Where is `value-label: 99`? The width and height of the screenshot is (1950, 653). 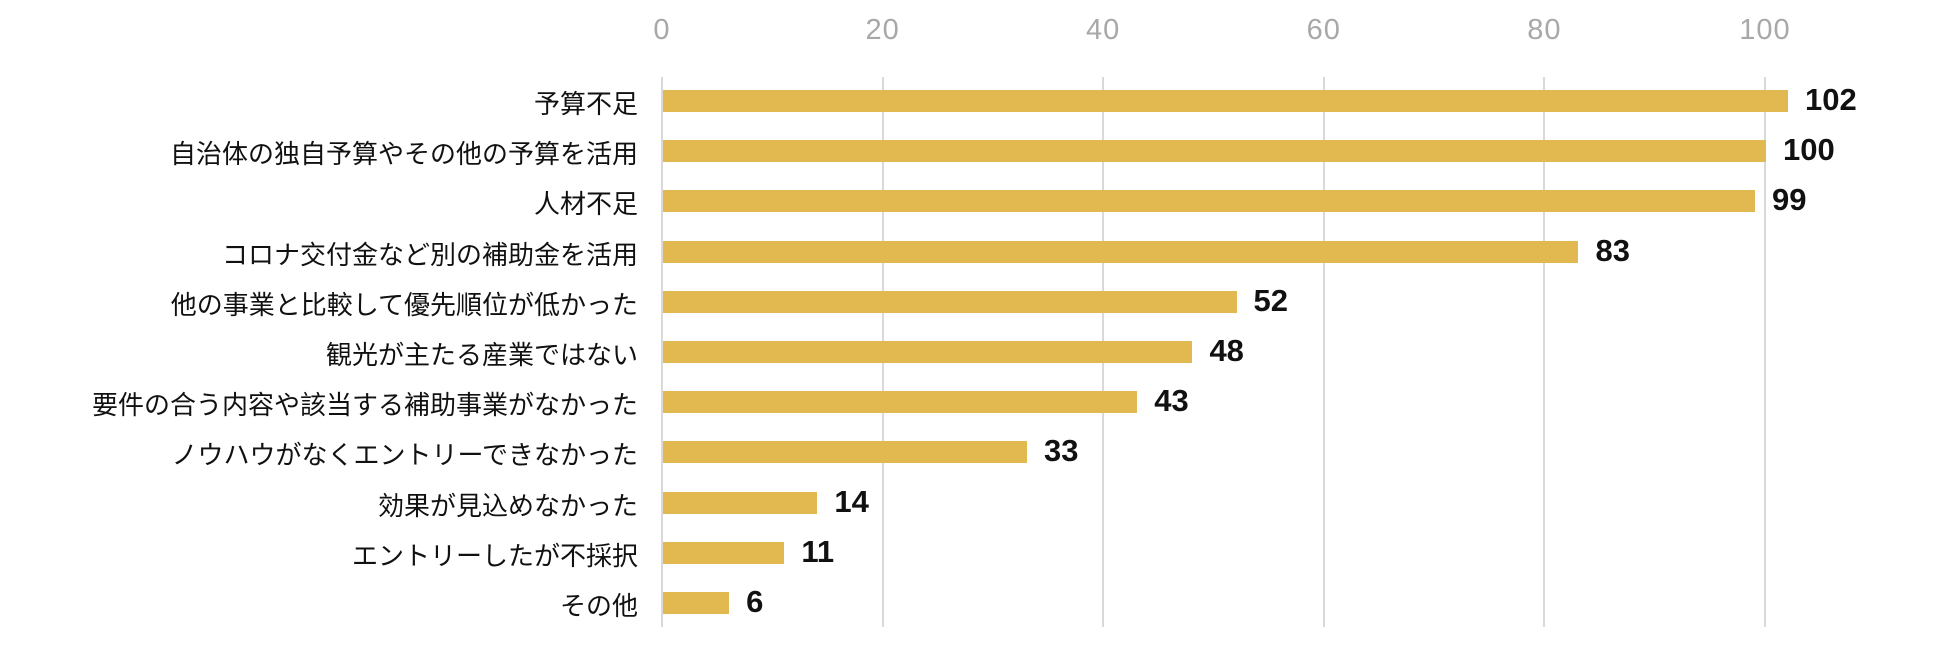
value-label: 99 is located at coordinates (1789, 200).